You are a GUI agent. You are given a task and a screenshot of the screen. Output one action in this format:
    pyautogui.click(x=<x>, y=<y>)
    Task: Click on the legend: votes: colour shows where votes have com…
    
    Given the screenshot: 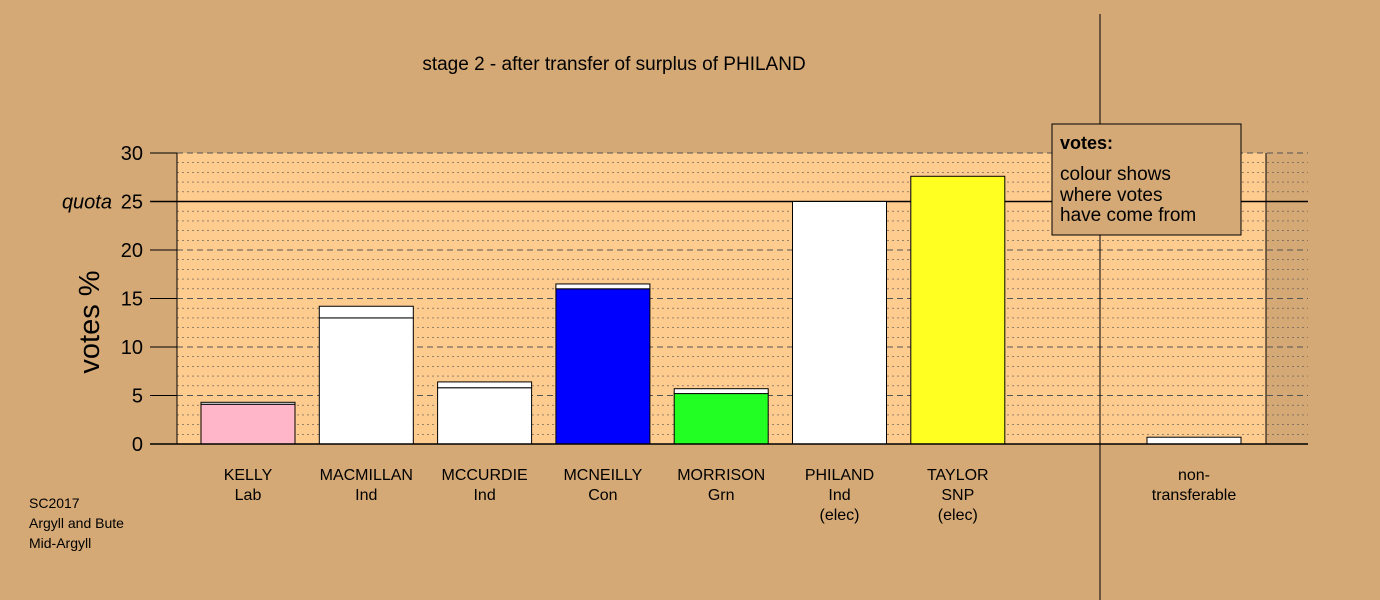 What is the action you would take?
    pyautogui.click(x=1146, y=179)
    